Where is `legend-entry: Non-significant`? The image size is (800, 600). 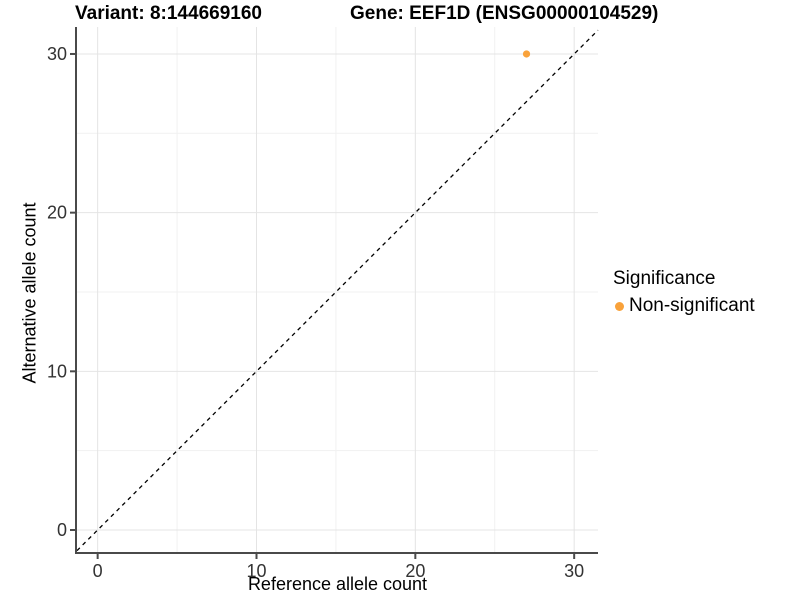 legend-entry: Non-significant is located at coordinates (684, 306).